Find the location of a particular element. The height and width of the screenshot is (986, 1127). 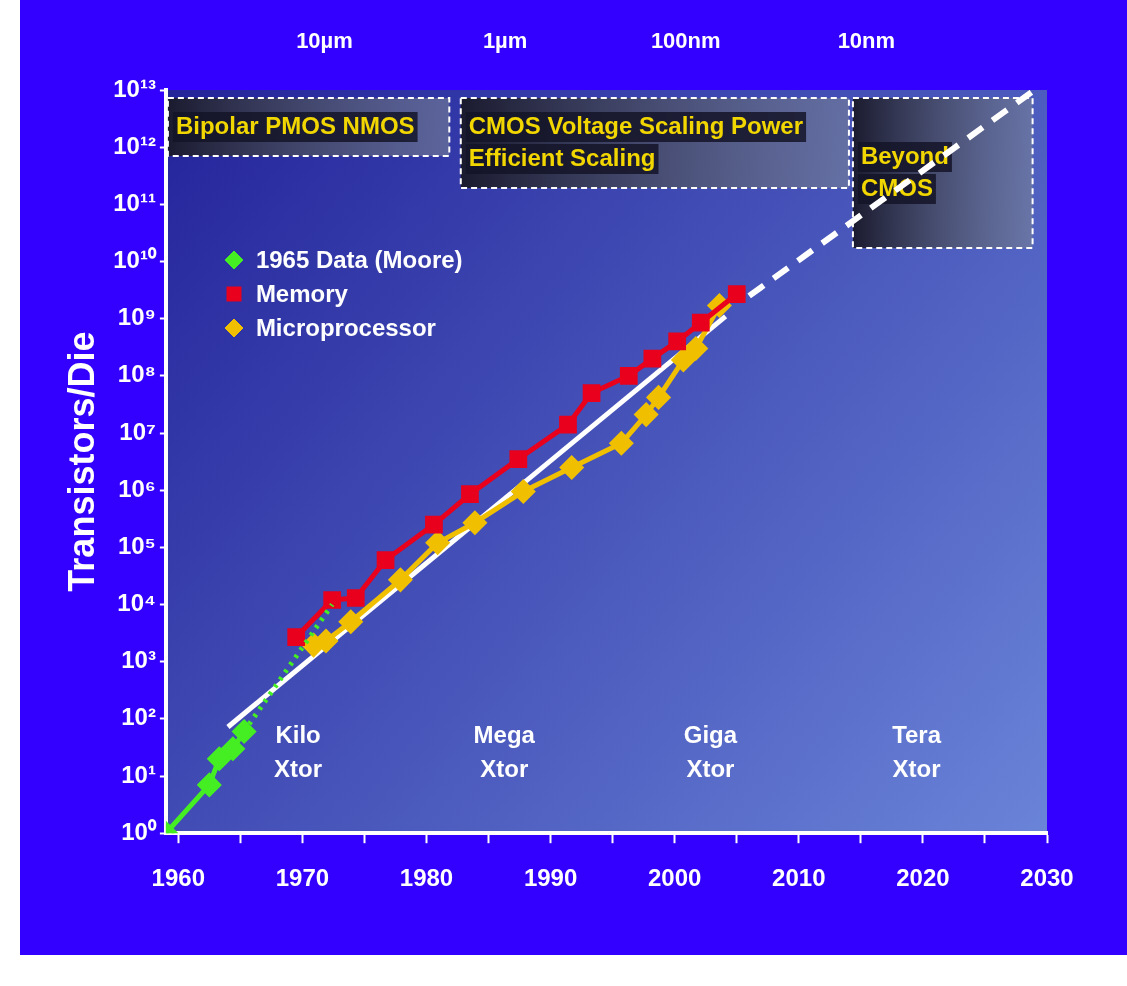

y-tick-label: 10⁶ is located at coordinates (137, 488).